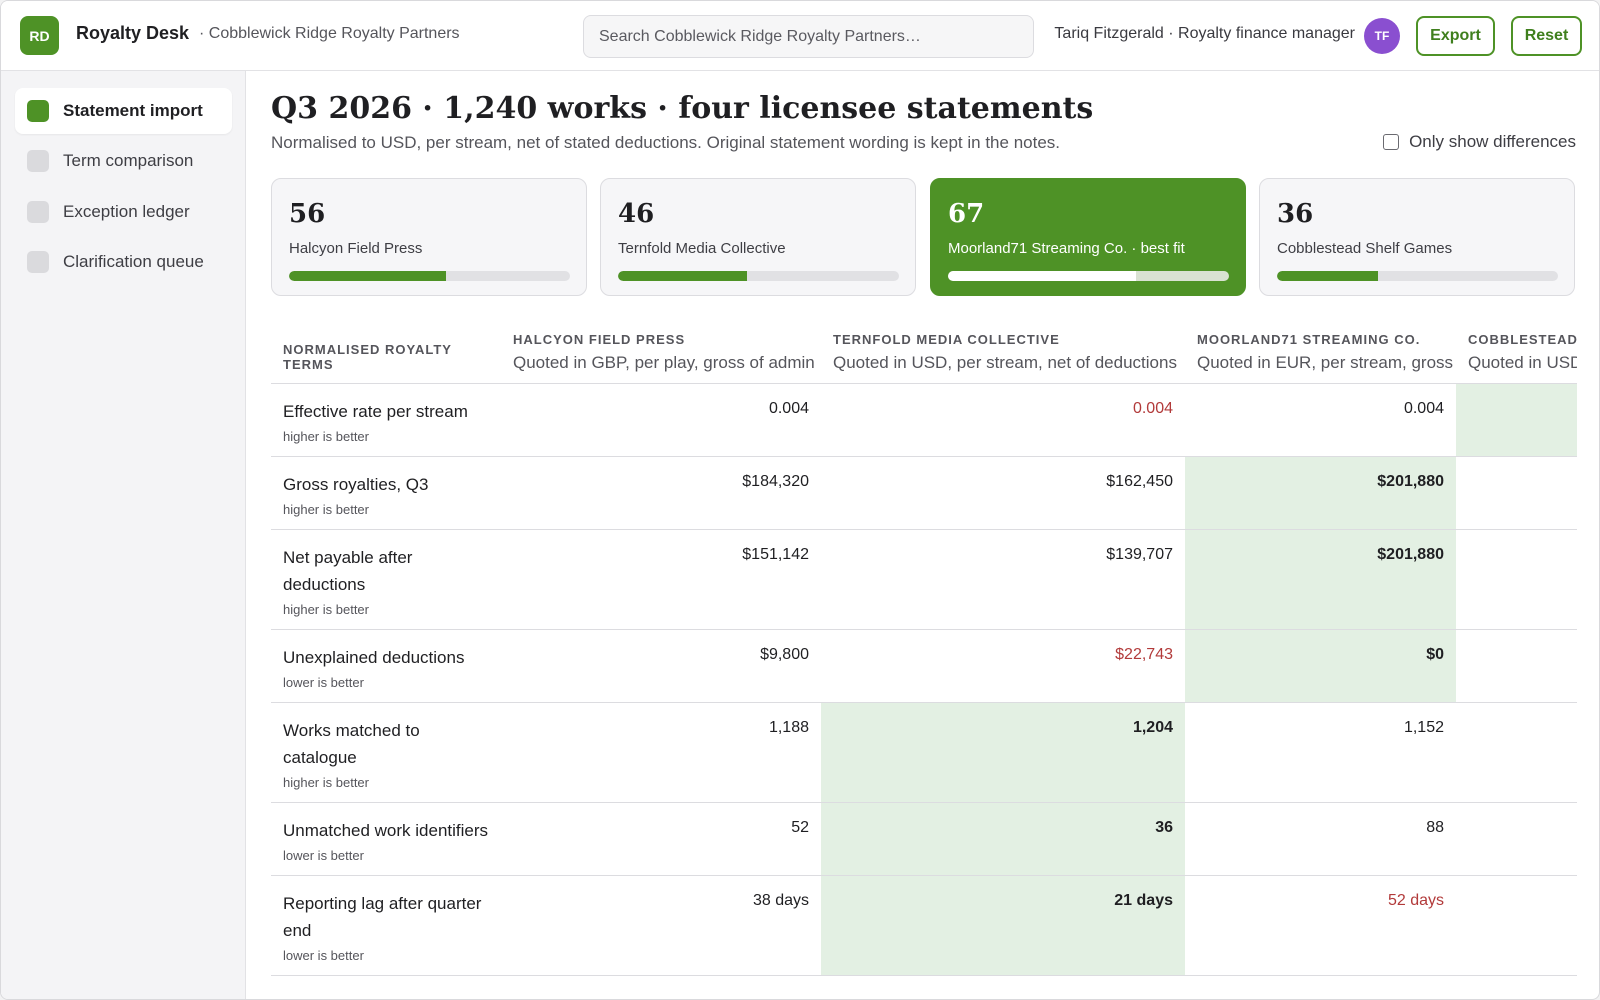 The width and height of the screenshot is (1600, 1000). I want to click on value-cell-moorland71: $0, so click(1320, 666).